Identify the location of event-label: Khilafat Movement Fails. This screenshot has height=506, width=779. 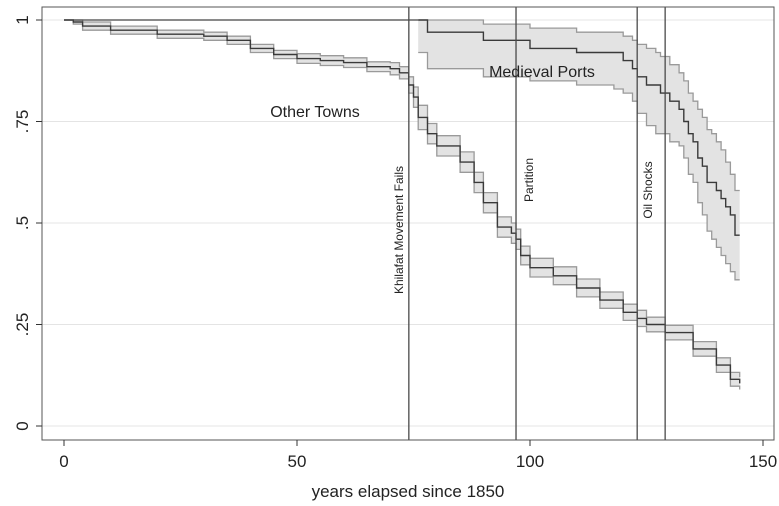
(399, 230).